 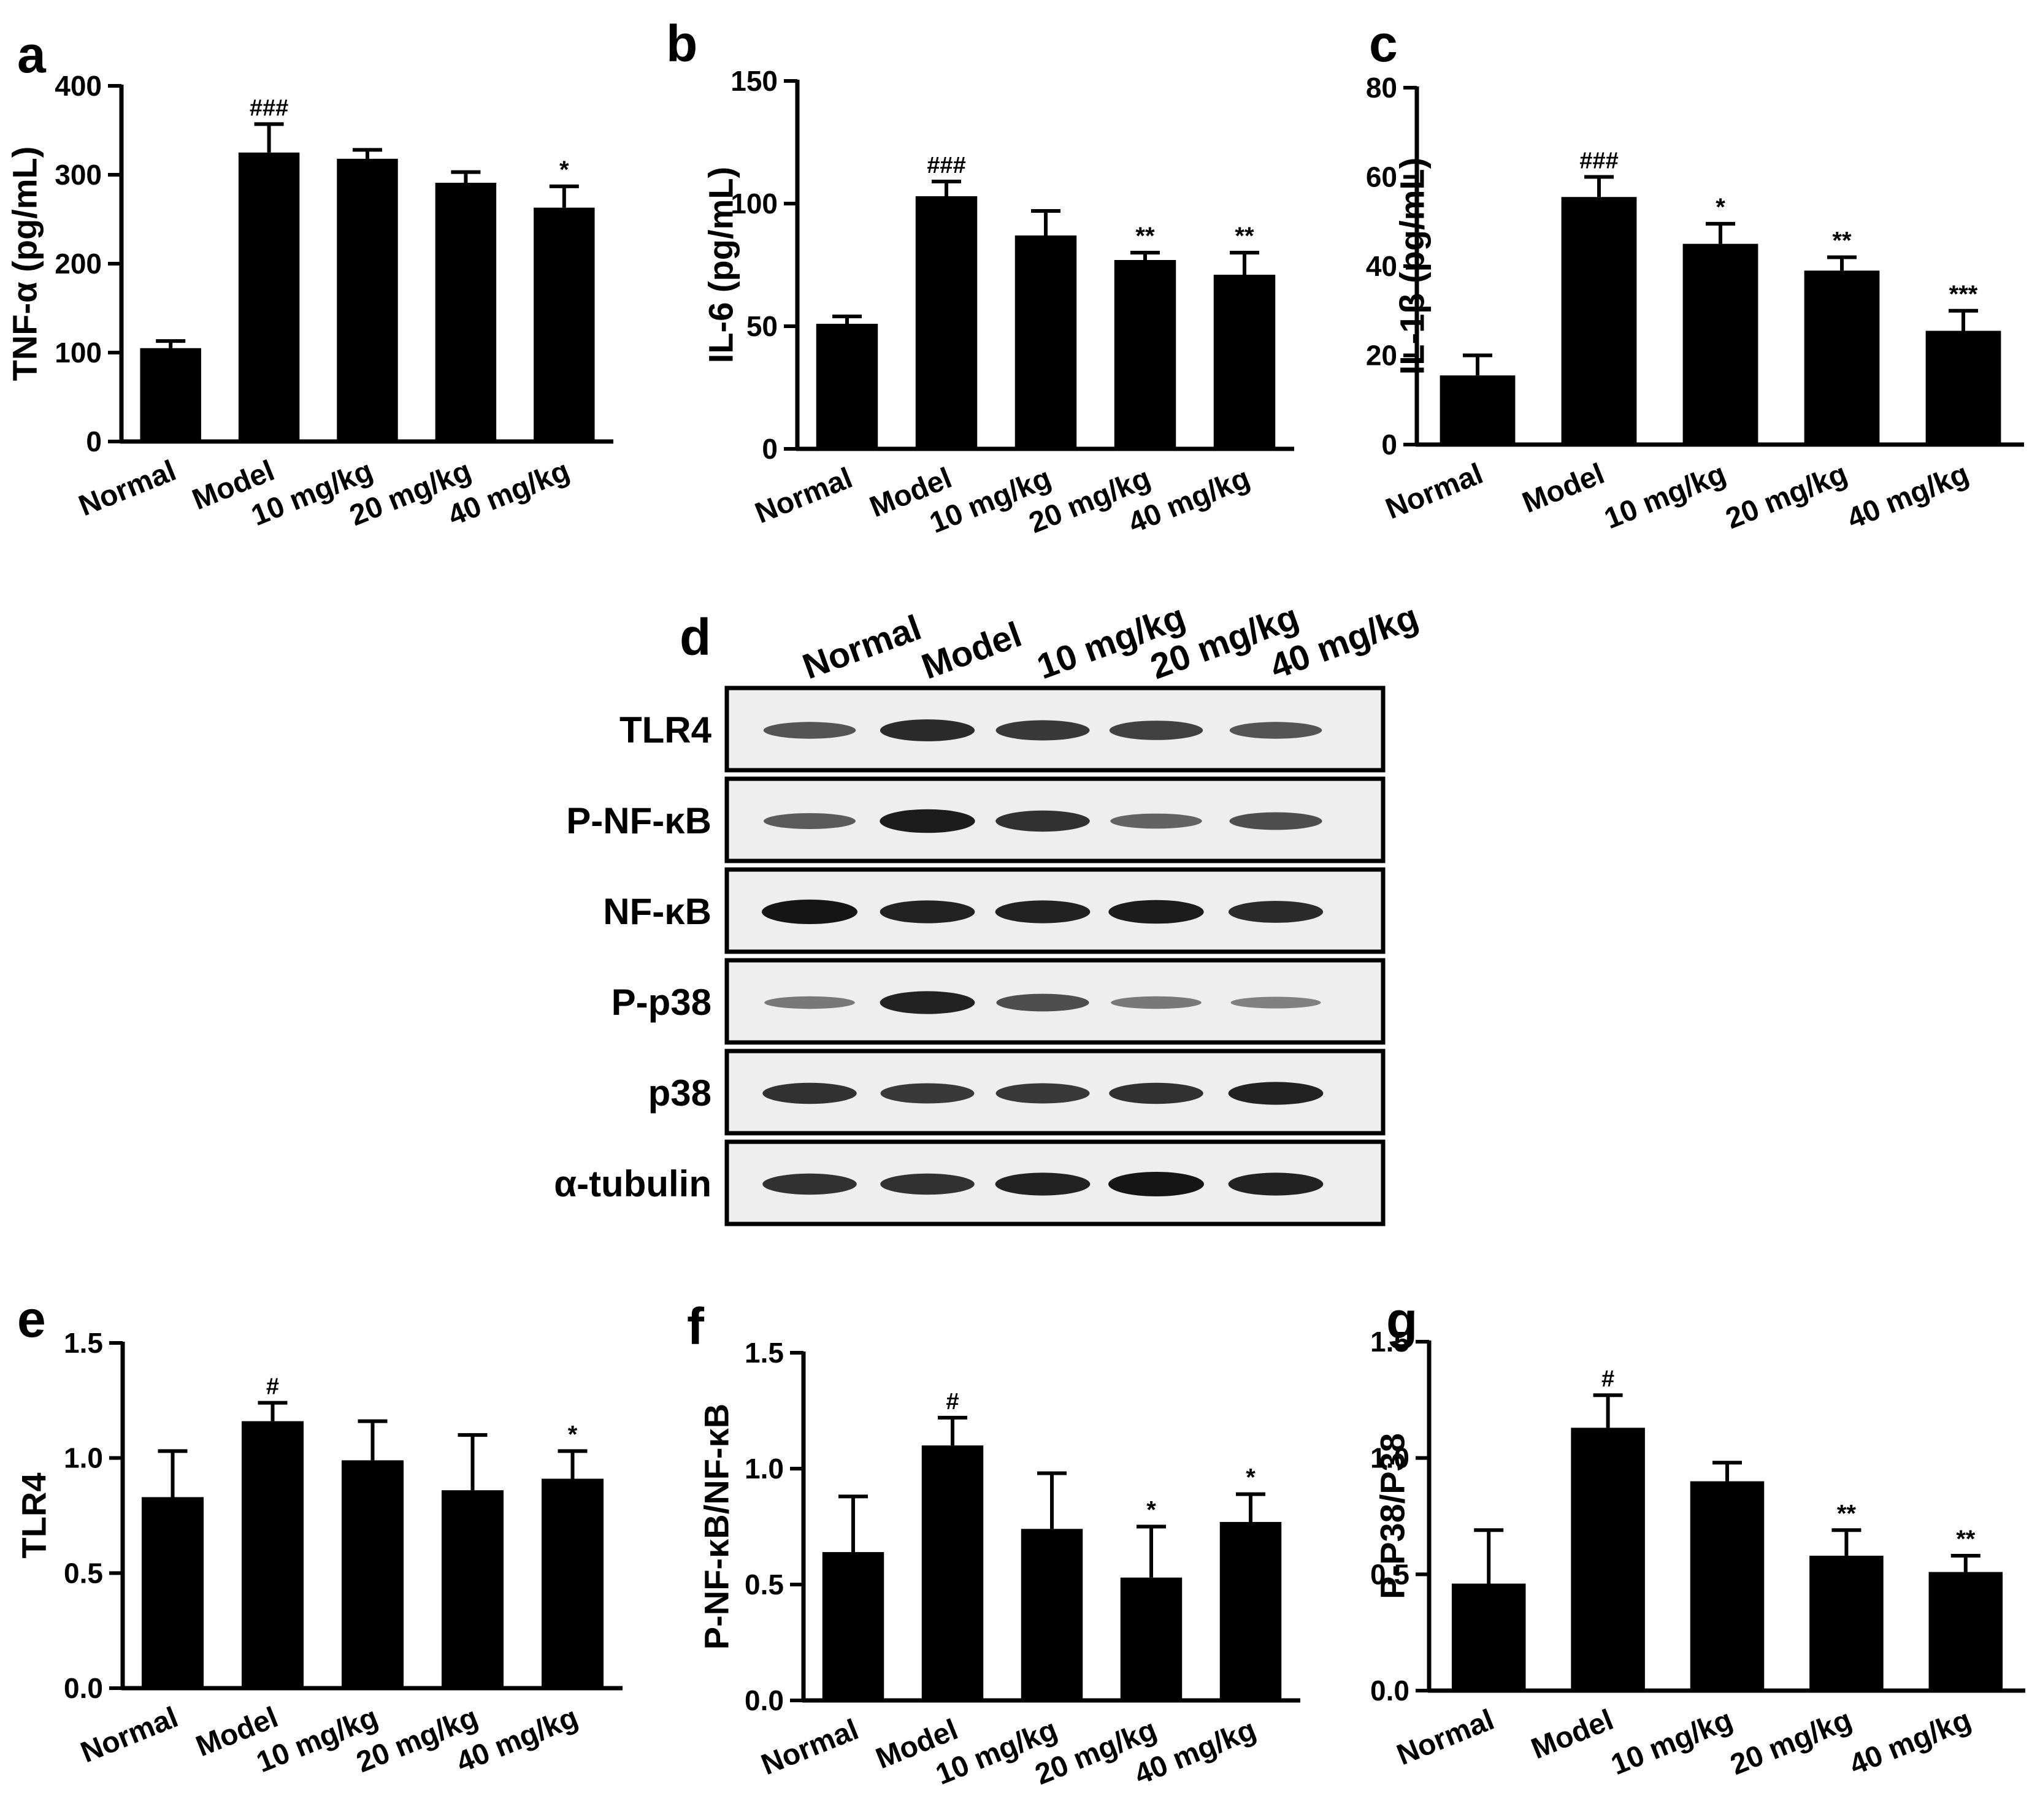 What do you see at coordinates (994, 910) in the screenshot?
I see `blot-row-3: NF-κB` at bounding box center [994, 910].